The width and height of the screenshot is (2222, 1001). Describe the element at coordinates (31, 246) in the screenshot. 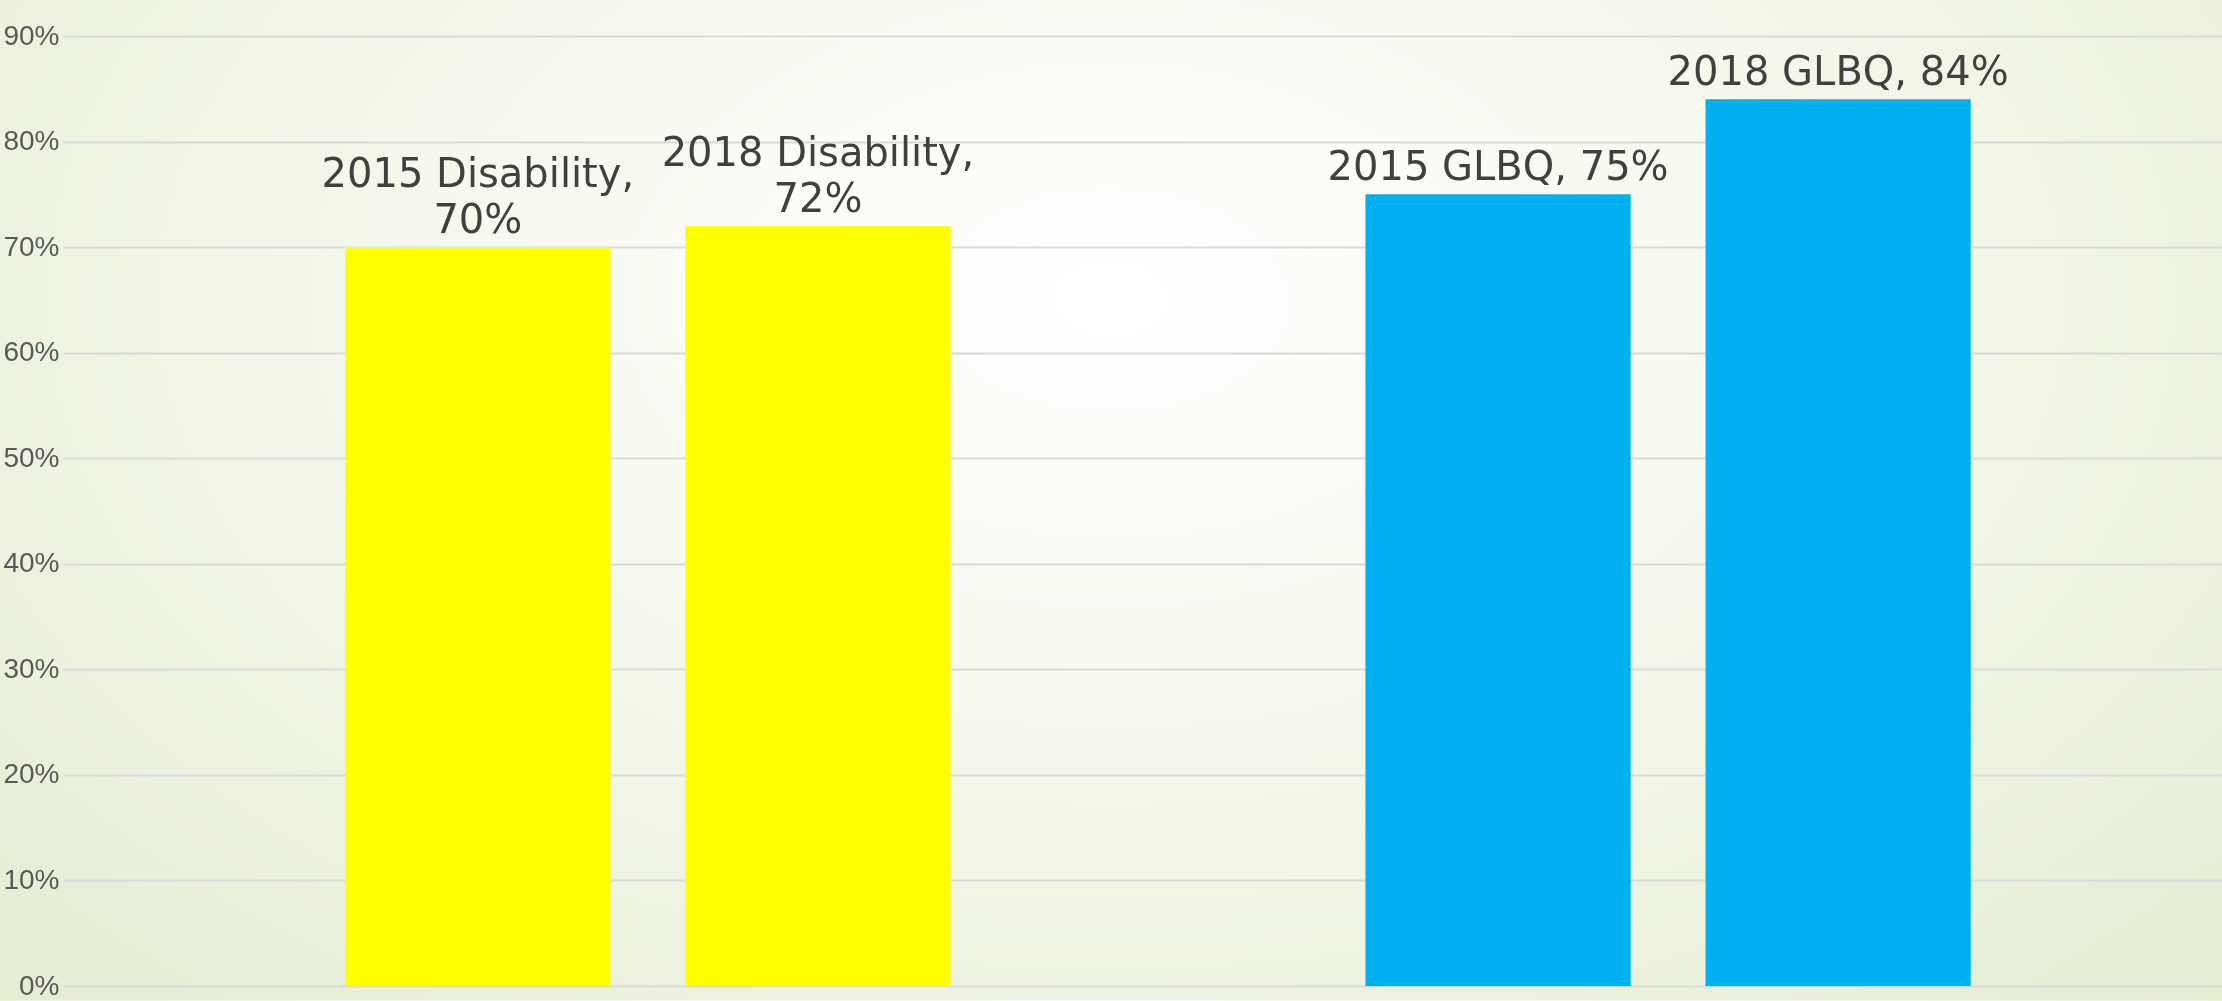

I see `y-tick-label: 70%` at that location.